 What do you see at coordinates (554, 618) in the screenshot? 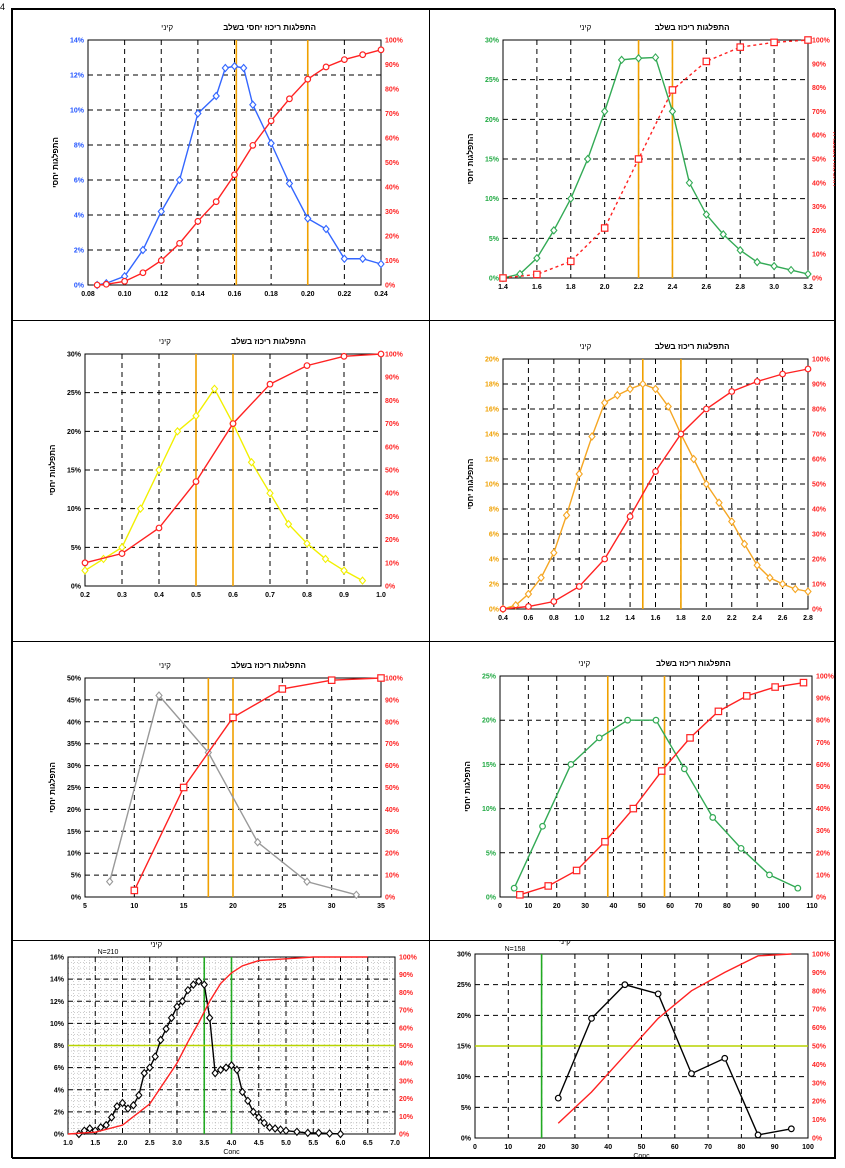
I see `x-tick-label: 0.8` at bounding box center [554, 618].